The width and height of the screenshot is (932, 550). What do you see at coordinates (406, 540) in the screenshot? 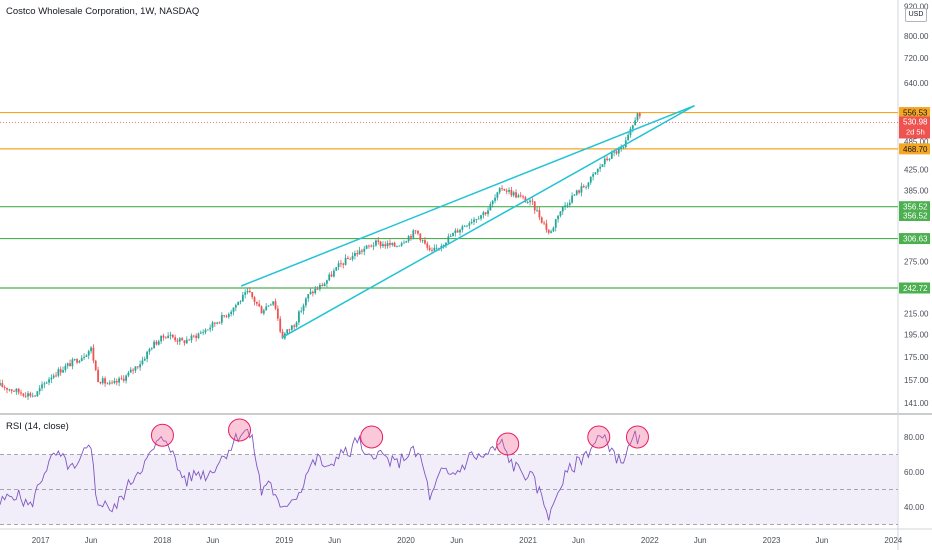
I see `time-axis-tick-label: 2020` at bounding box center [406, 540].